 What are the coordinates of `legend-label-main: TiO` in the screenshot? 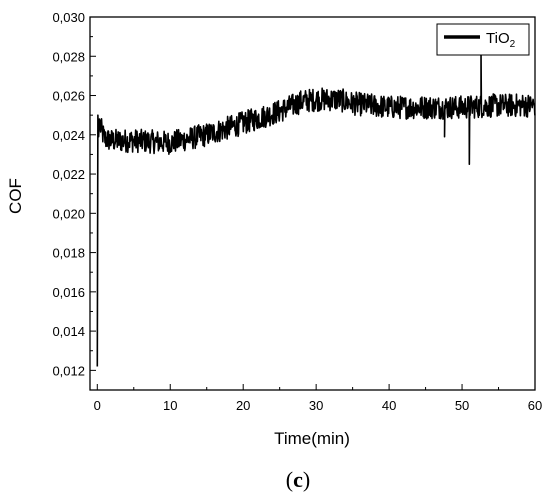 It's located at (498, 38).